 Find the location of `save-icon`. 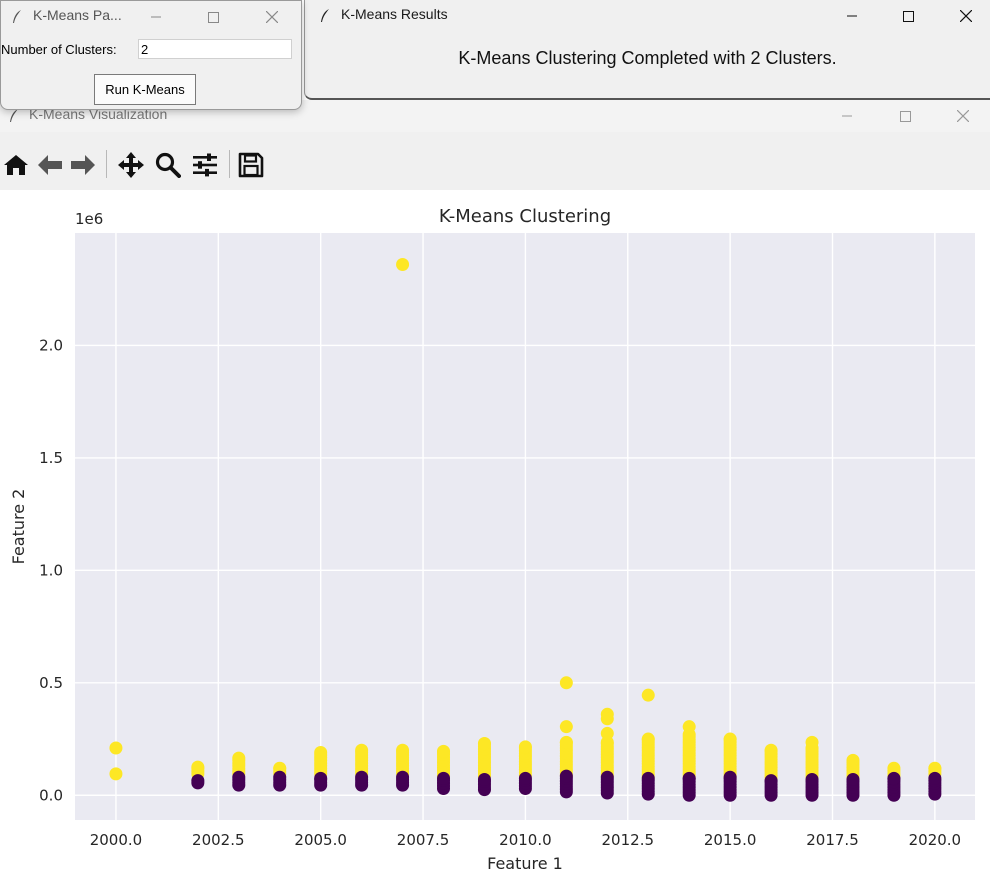

save-icon is located at coordinates (251, 165).